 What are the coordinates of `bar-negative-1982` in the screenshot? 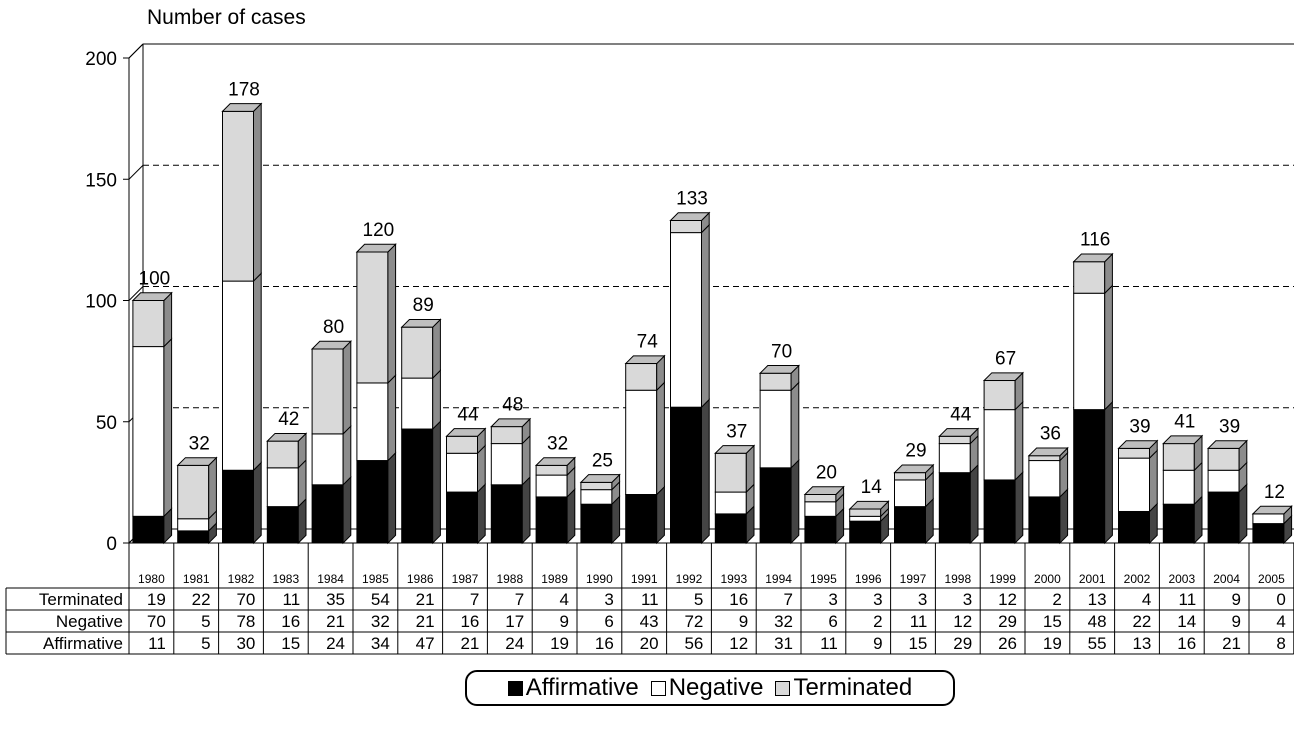 It's located at (238, 375).